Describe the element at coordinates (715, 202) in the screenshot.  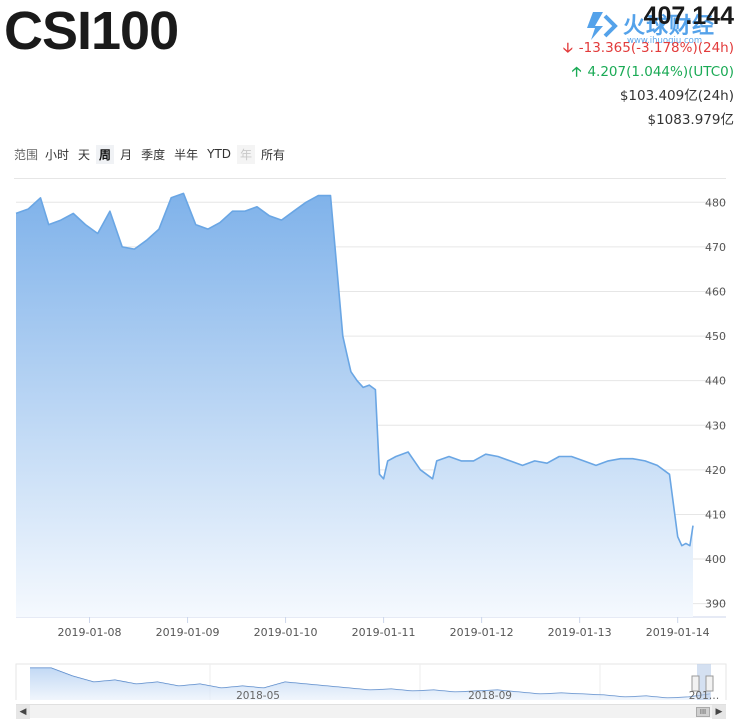
I see `y-tick-label: 480` at that location.